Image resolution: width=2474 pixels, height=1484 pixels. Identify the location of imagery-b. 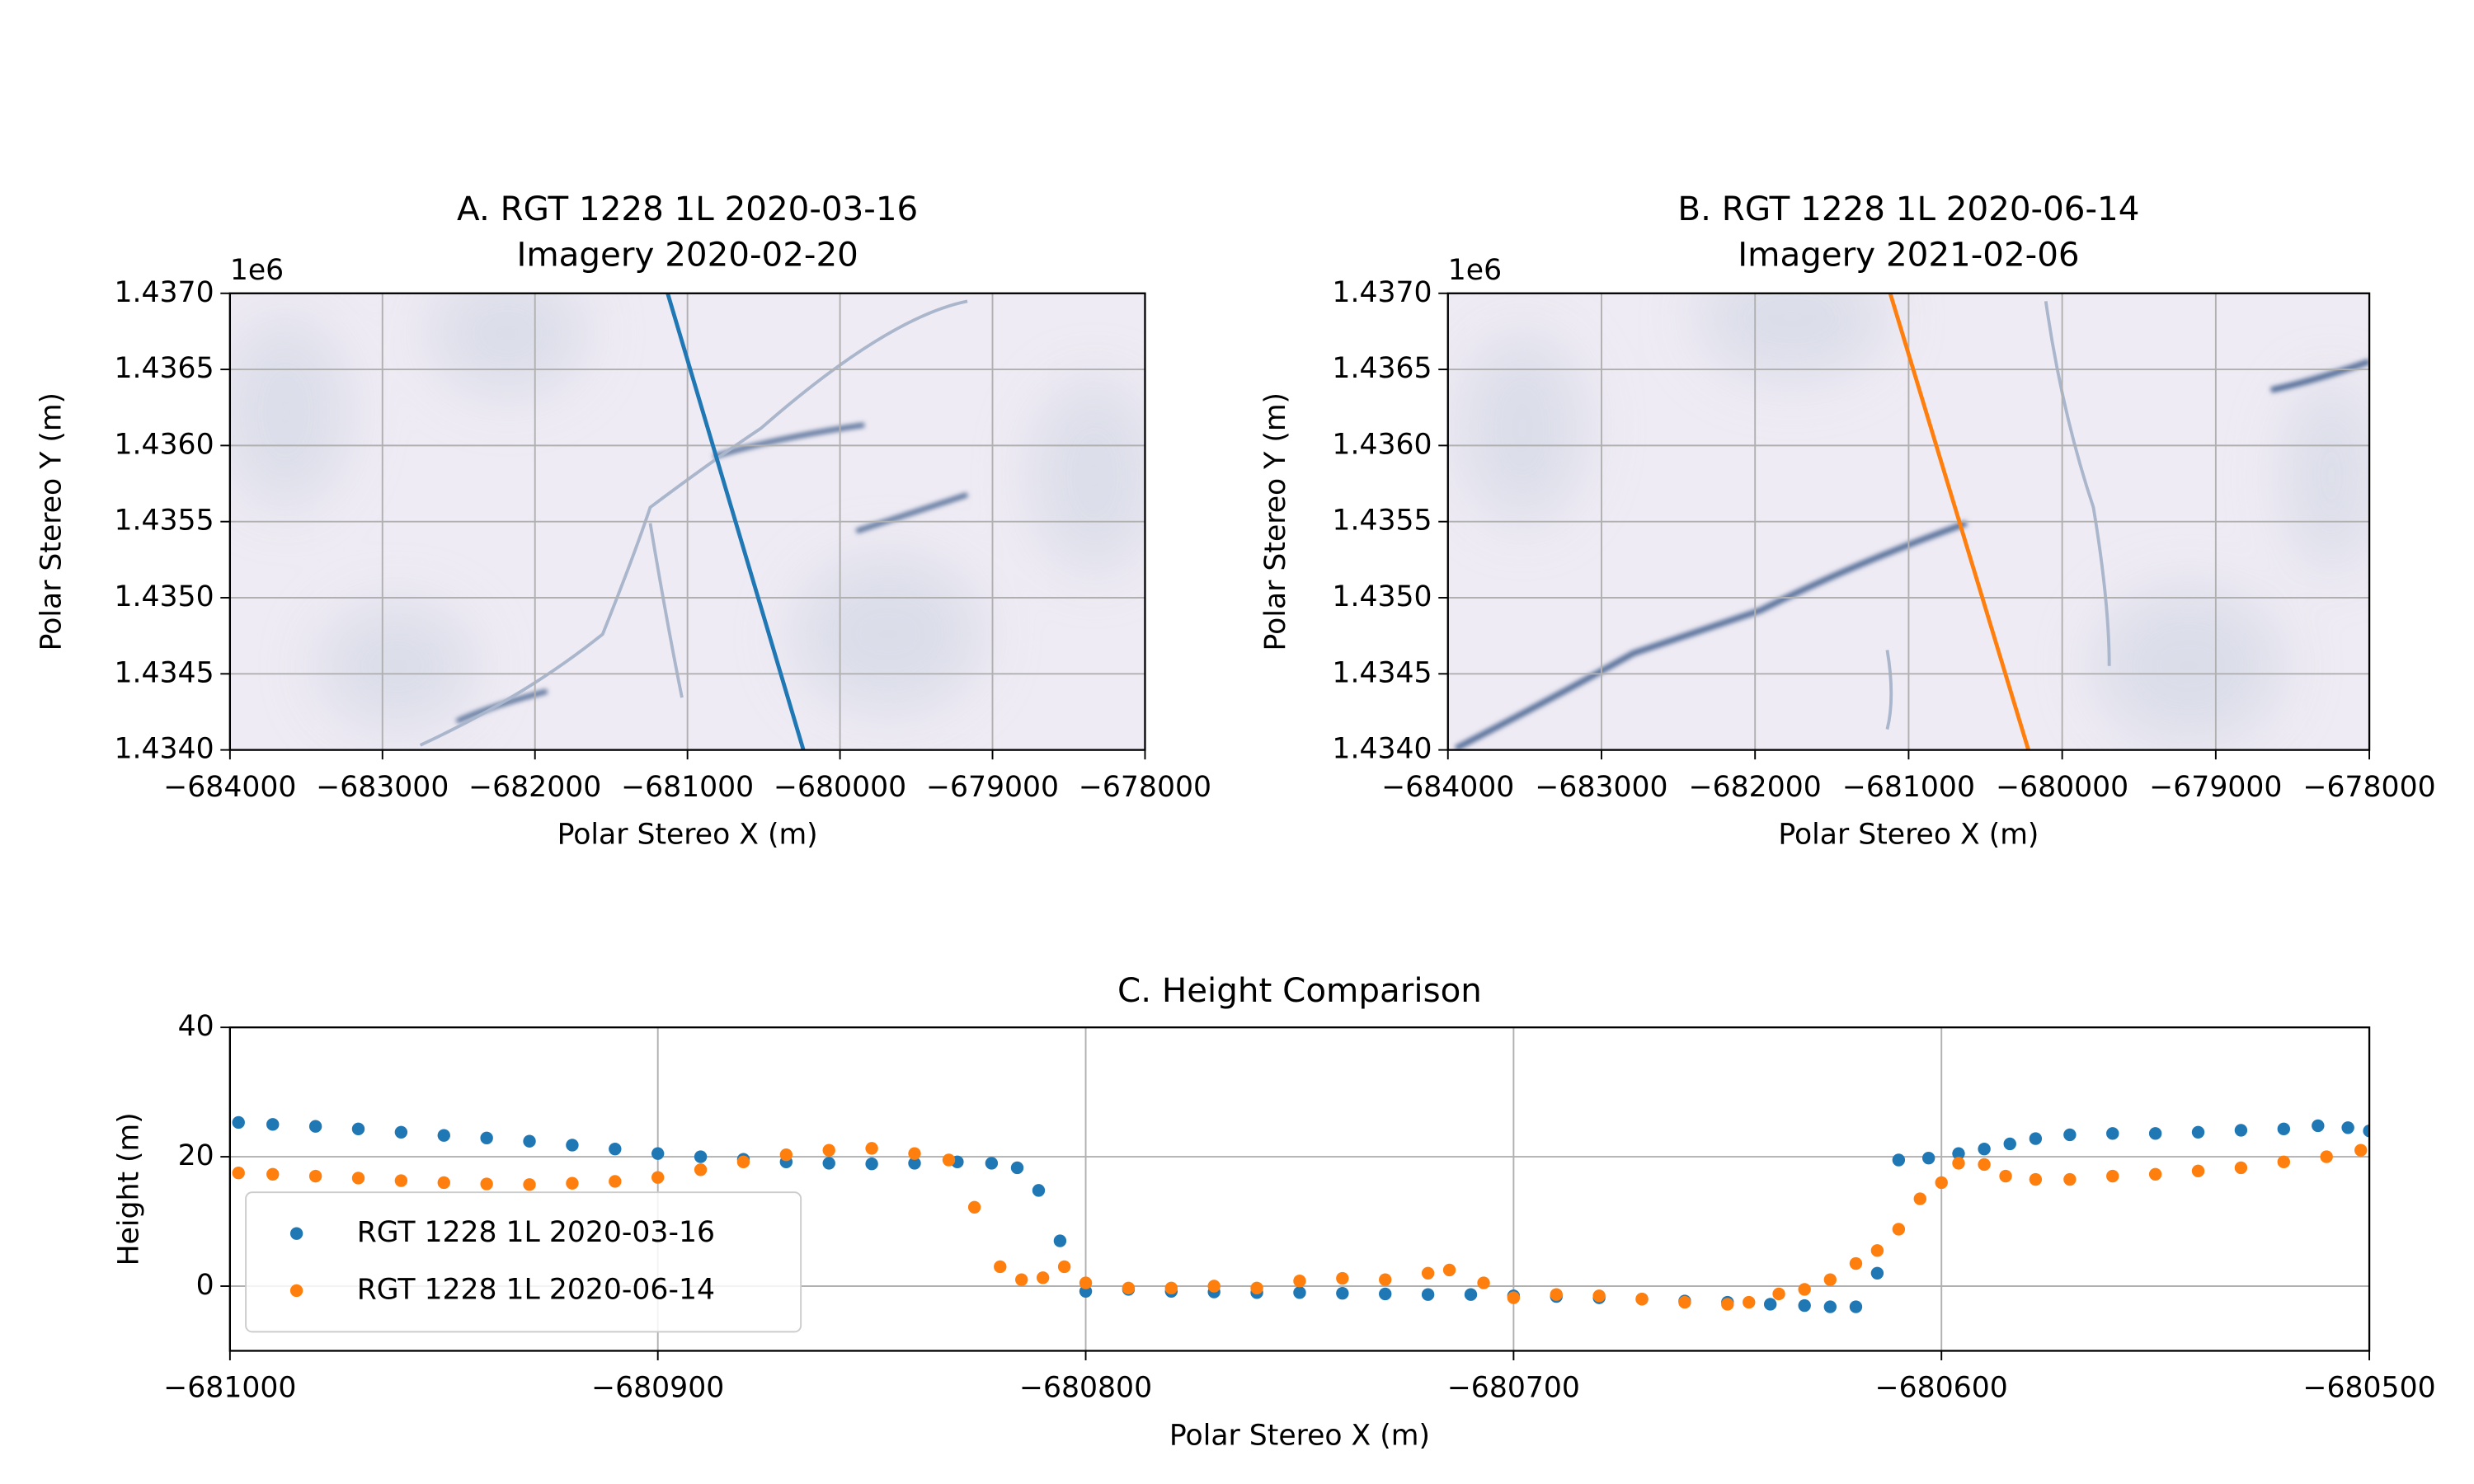
(1908, 521).